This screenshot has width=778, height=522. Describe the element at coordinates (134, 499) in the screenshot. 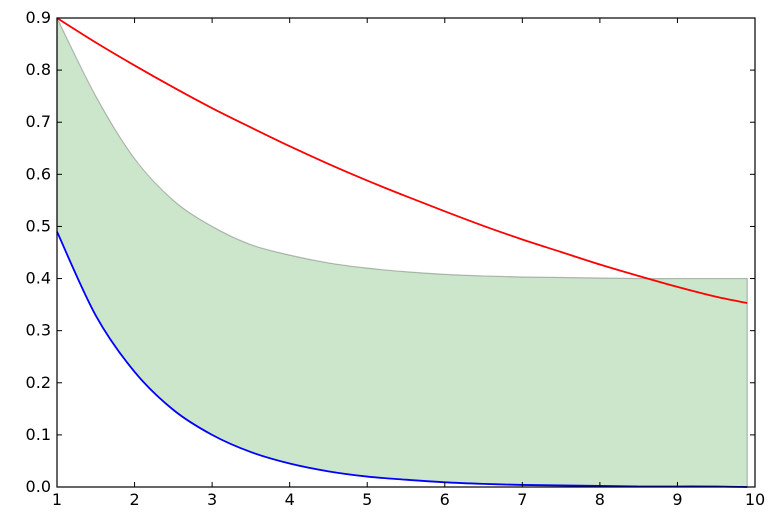

I see `x-tick-label: 2` at that location.